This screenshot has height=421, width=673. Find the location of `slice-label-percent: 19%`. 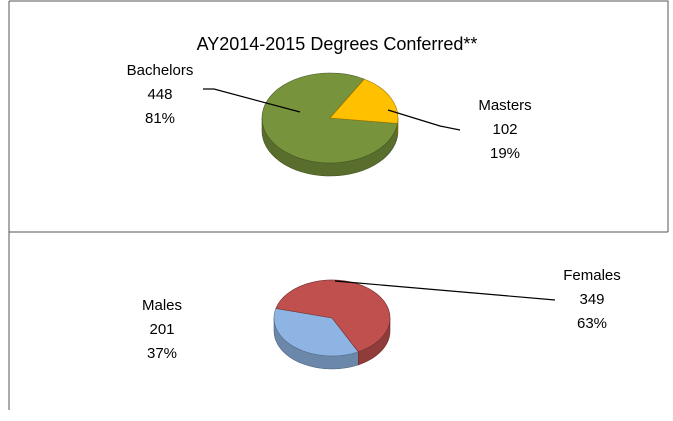

slice-label-percent: 19% is located at coordinates (505, 153).